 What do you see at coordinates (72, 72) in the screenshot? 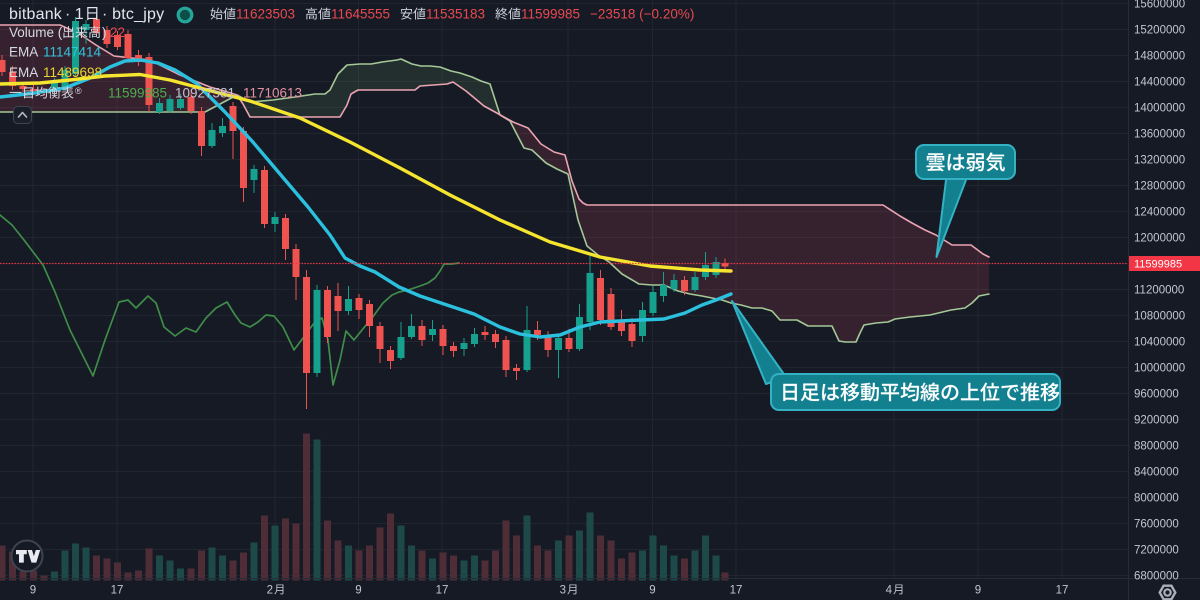
I see `svg-text: 11489698` at bounding box center [72, 72].